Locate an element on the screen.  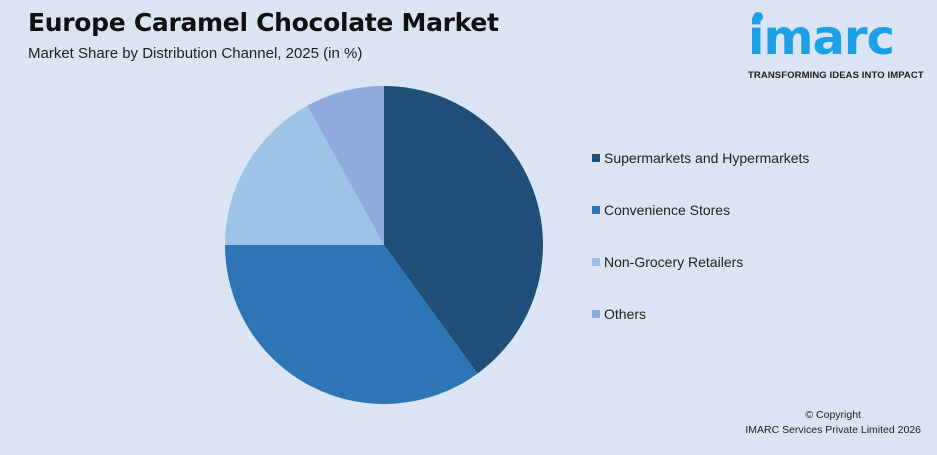
logo-dot-icon is located at coordinates (758, 17).